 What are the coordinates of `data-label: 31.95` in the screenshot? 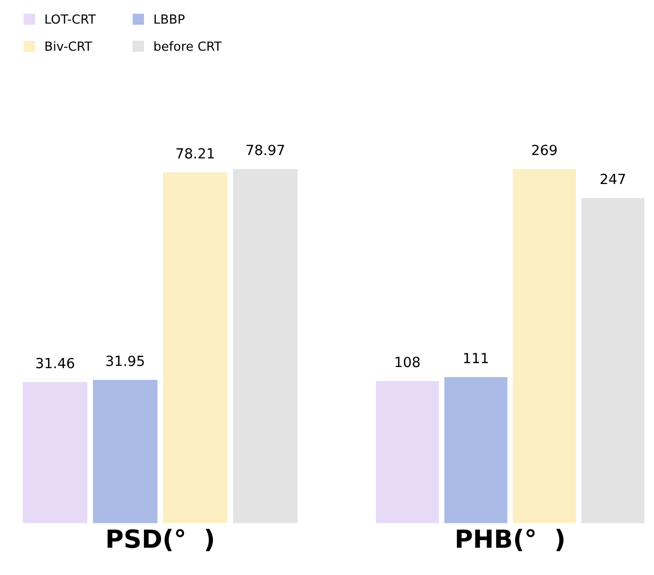 It's located at (125, 361).